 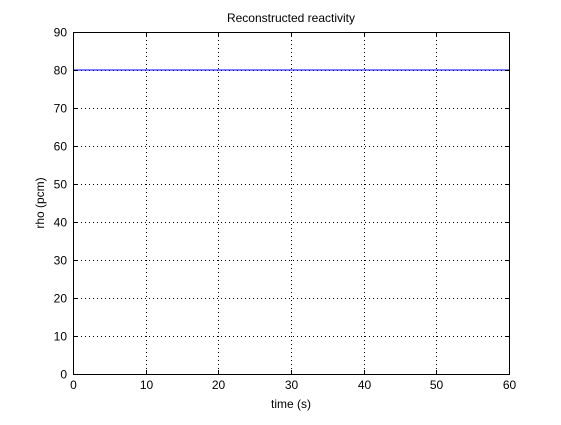 I want to click on y-tick-label: 50, so click(x=61, y=185).